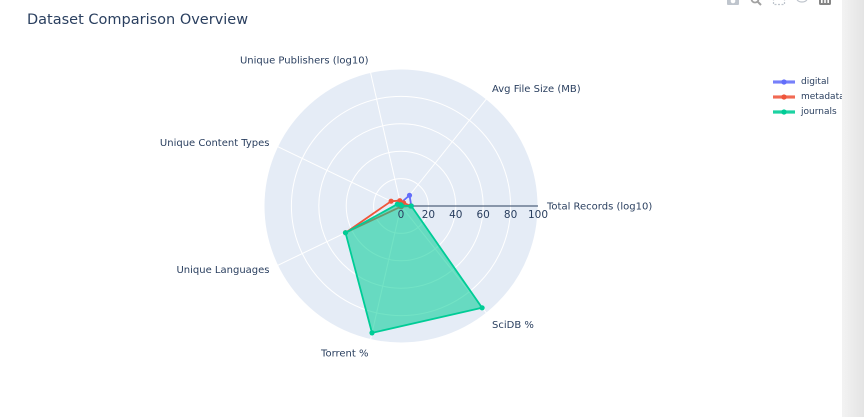  What do you see at coordinates (815, 81) in the screenshot?
I see `legend-label: digital` at bounding box center [815, 81].